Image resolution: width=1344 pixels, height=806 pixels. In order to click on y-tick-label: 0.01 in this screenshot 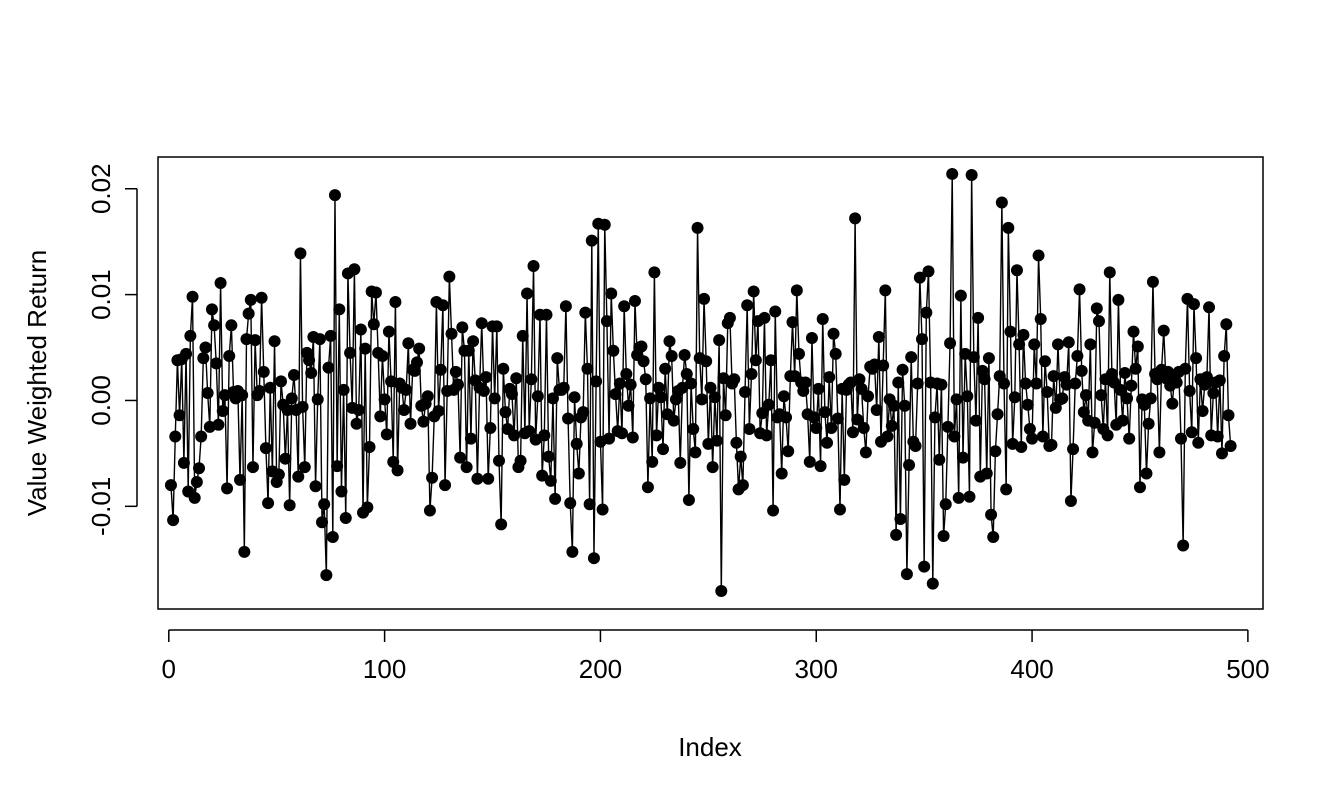, I will do `click(101, 294)`.